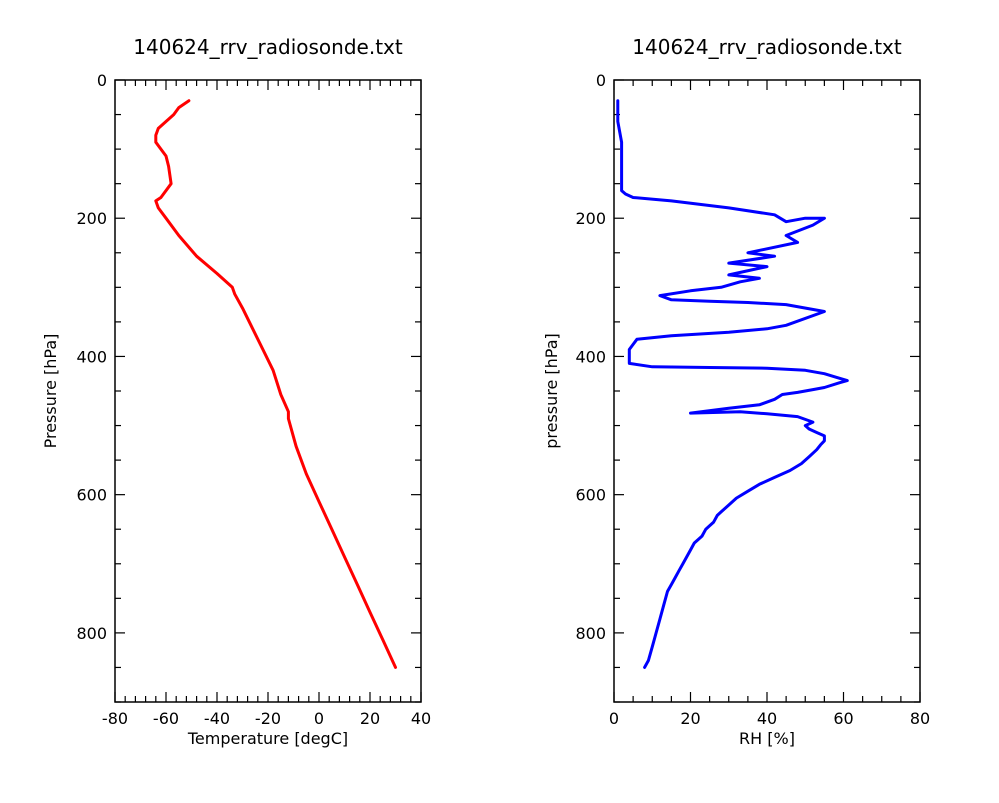  I want to click on rh-y-tick-label: 800, so click(590, 633).